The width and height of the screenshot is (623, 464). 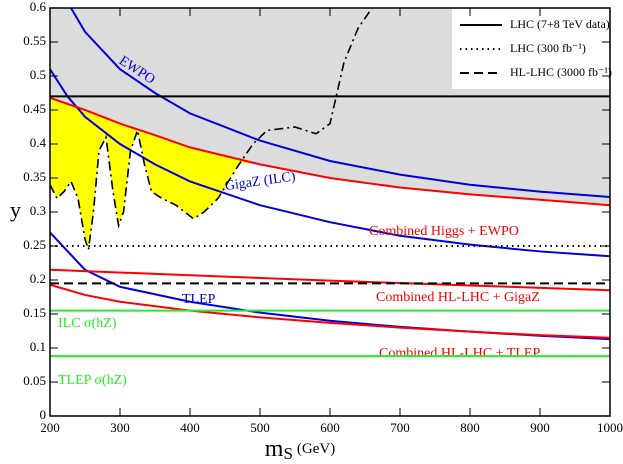 I want to click on curve-label: Combined HL-LHC + TLEP, so click(x=459, y=353).